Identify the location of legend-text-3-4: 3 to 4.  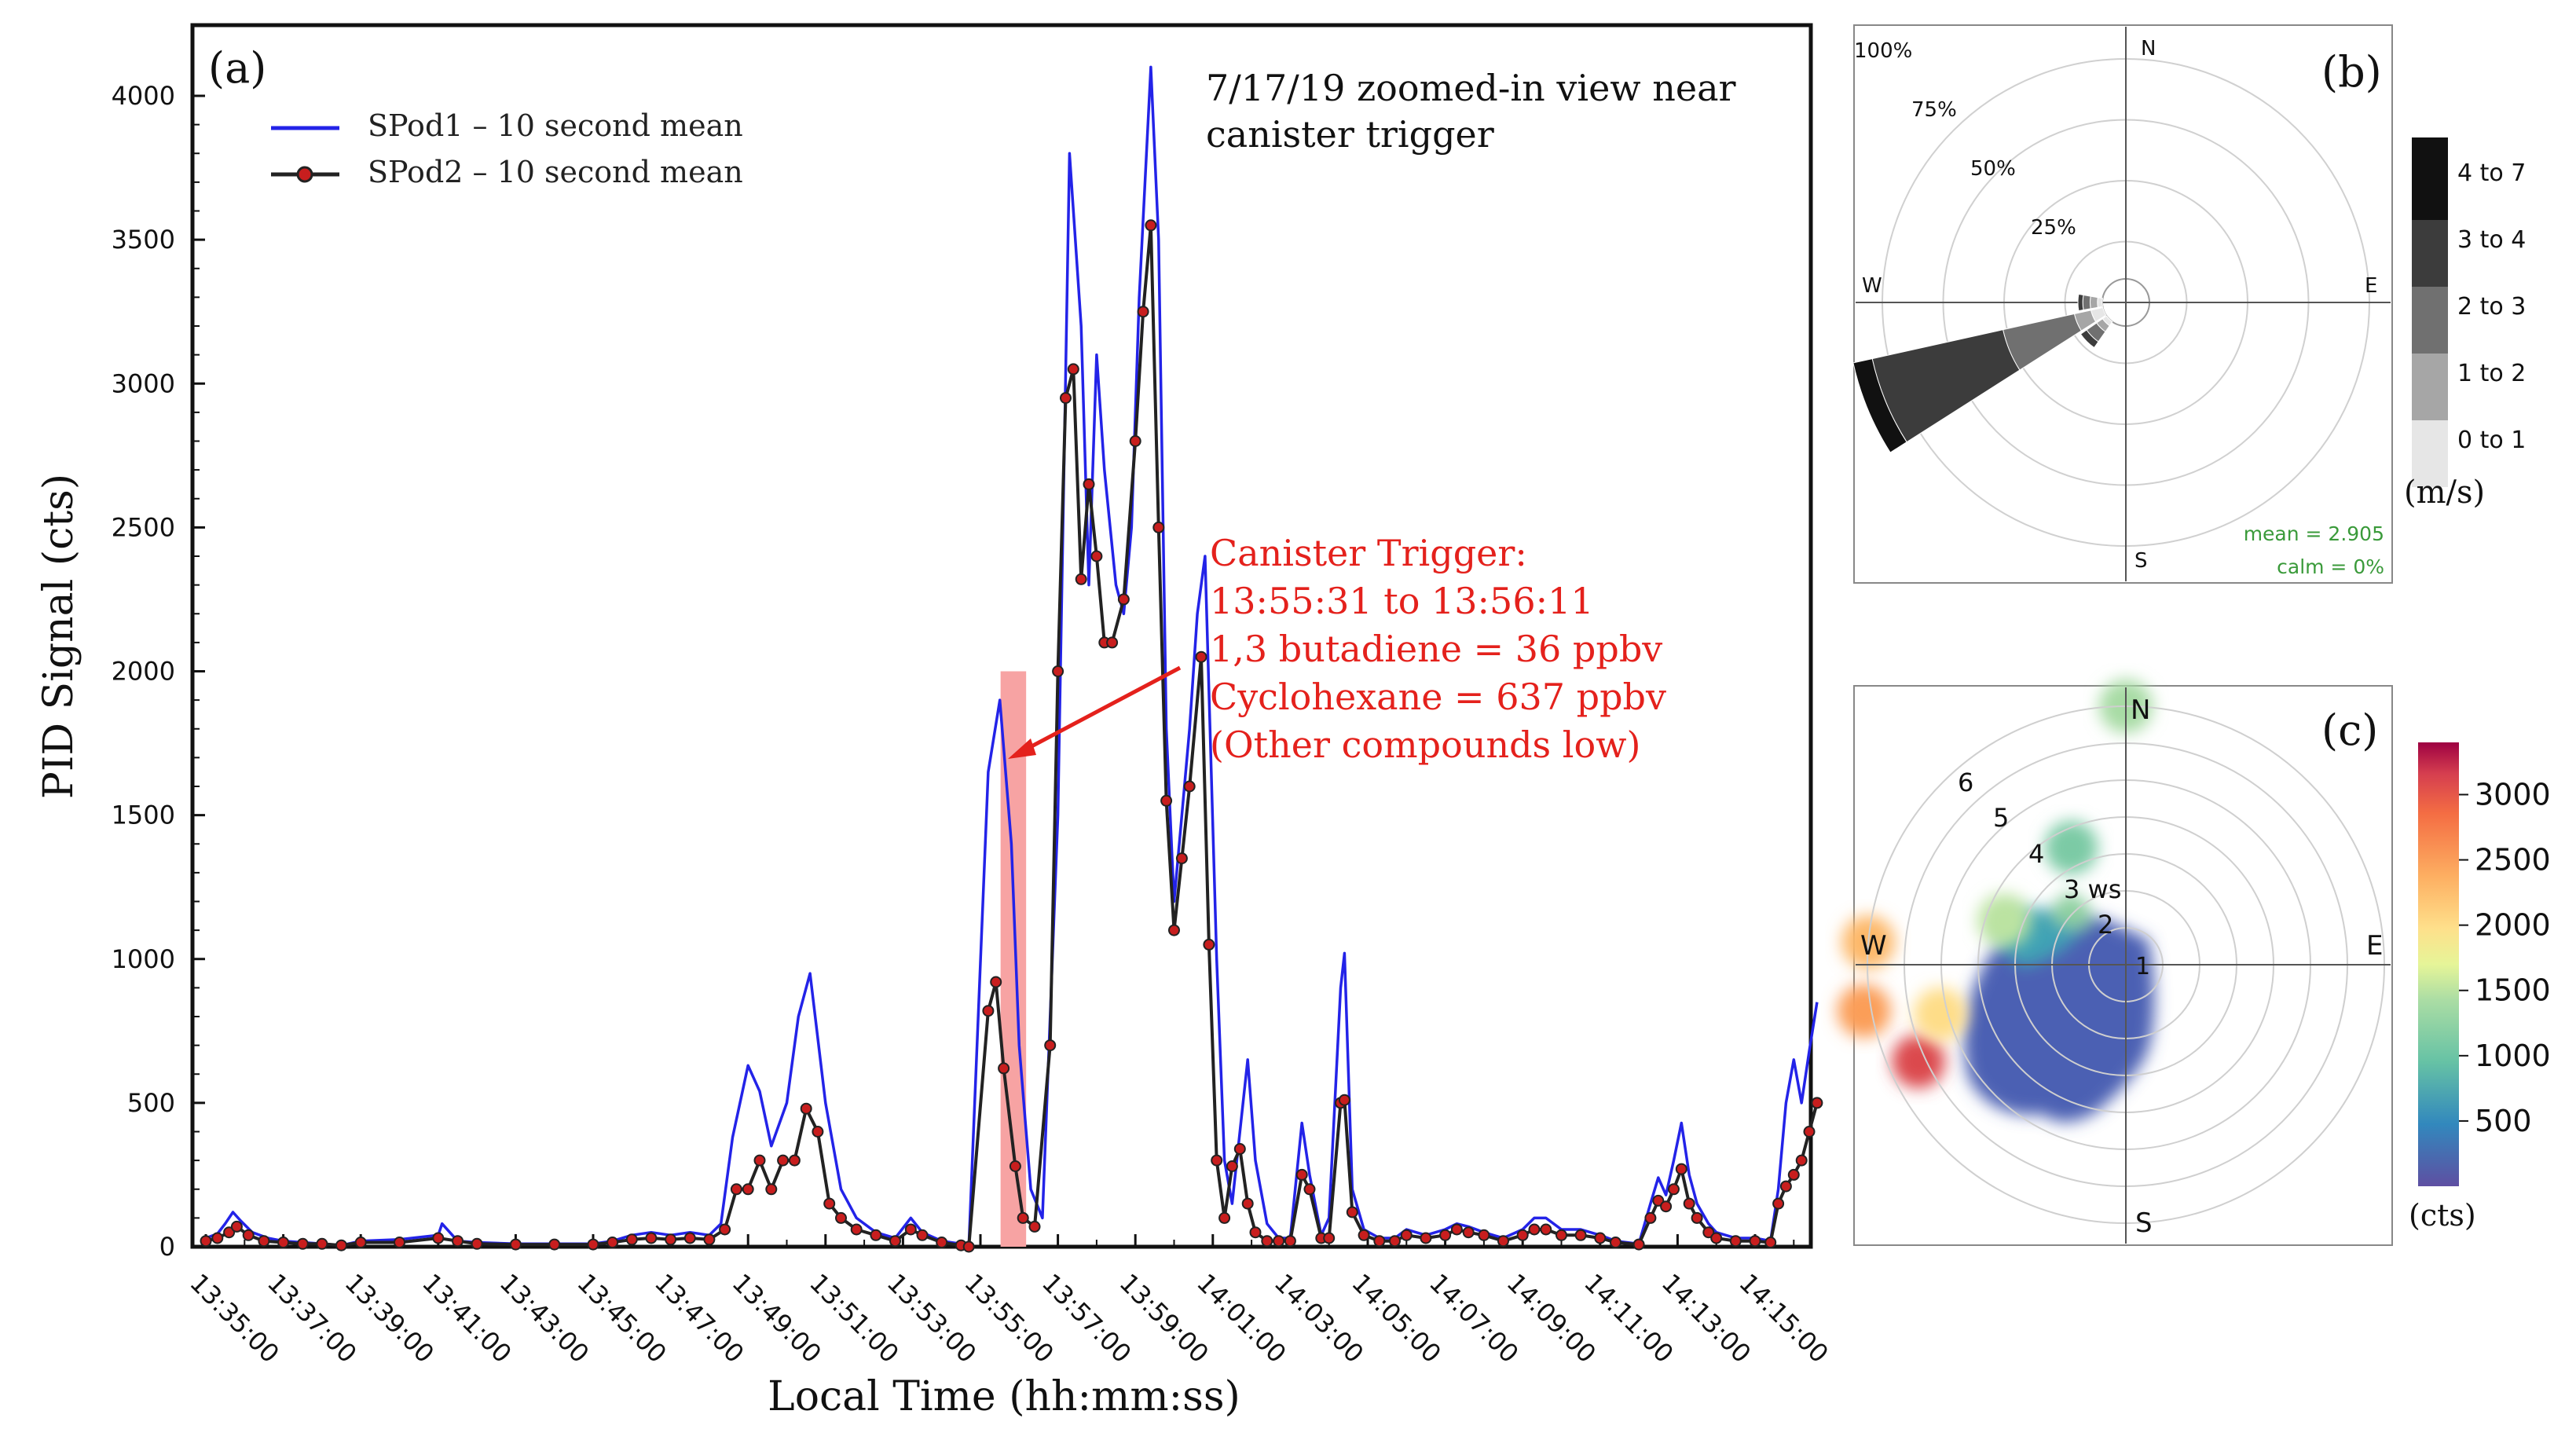
(2491, 240).